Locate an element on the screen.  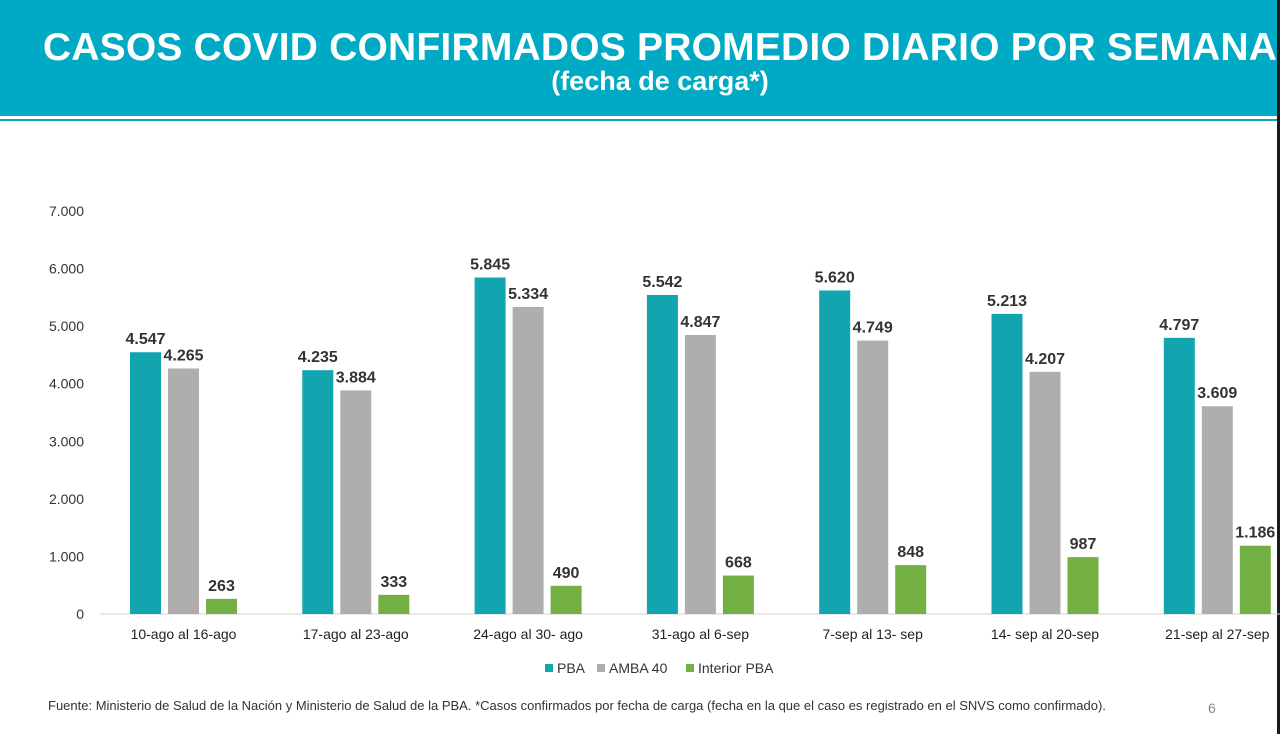
data-label: 4.207 is located at coordinates (1045, 359).